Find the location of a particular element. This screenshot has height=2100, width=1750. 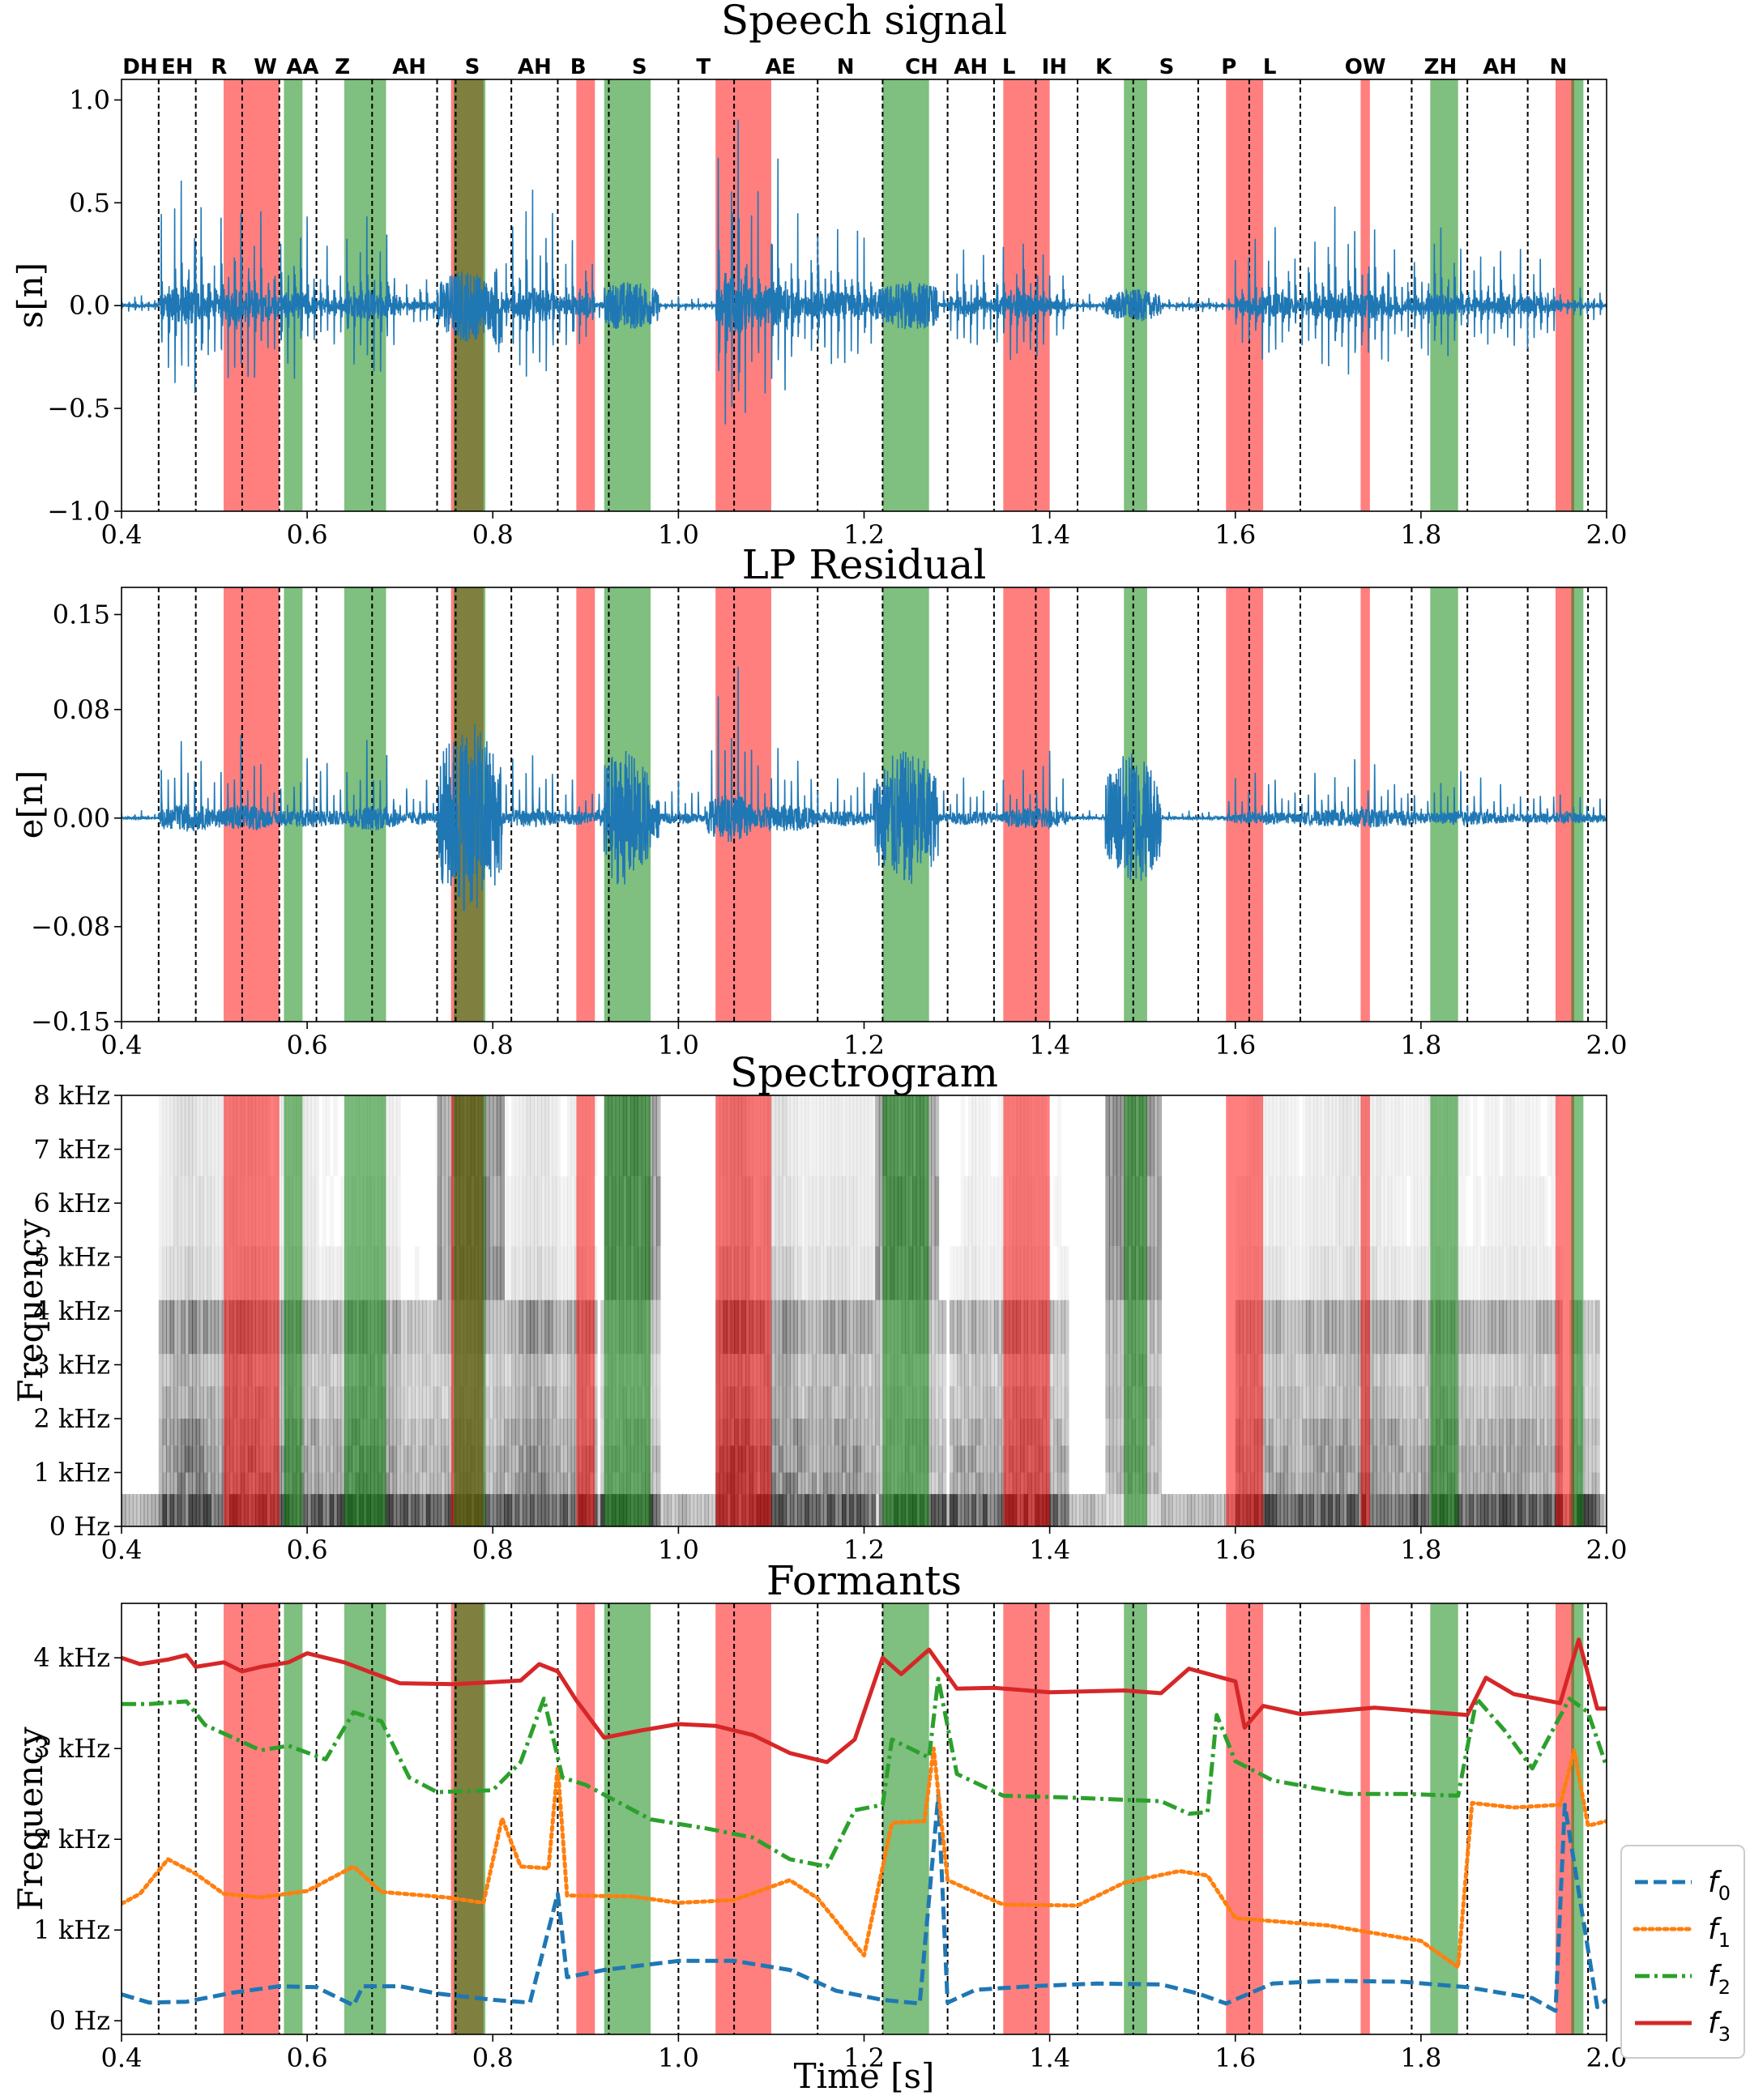

green-highlight-span is located at coordinates (470, 1310).